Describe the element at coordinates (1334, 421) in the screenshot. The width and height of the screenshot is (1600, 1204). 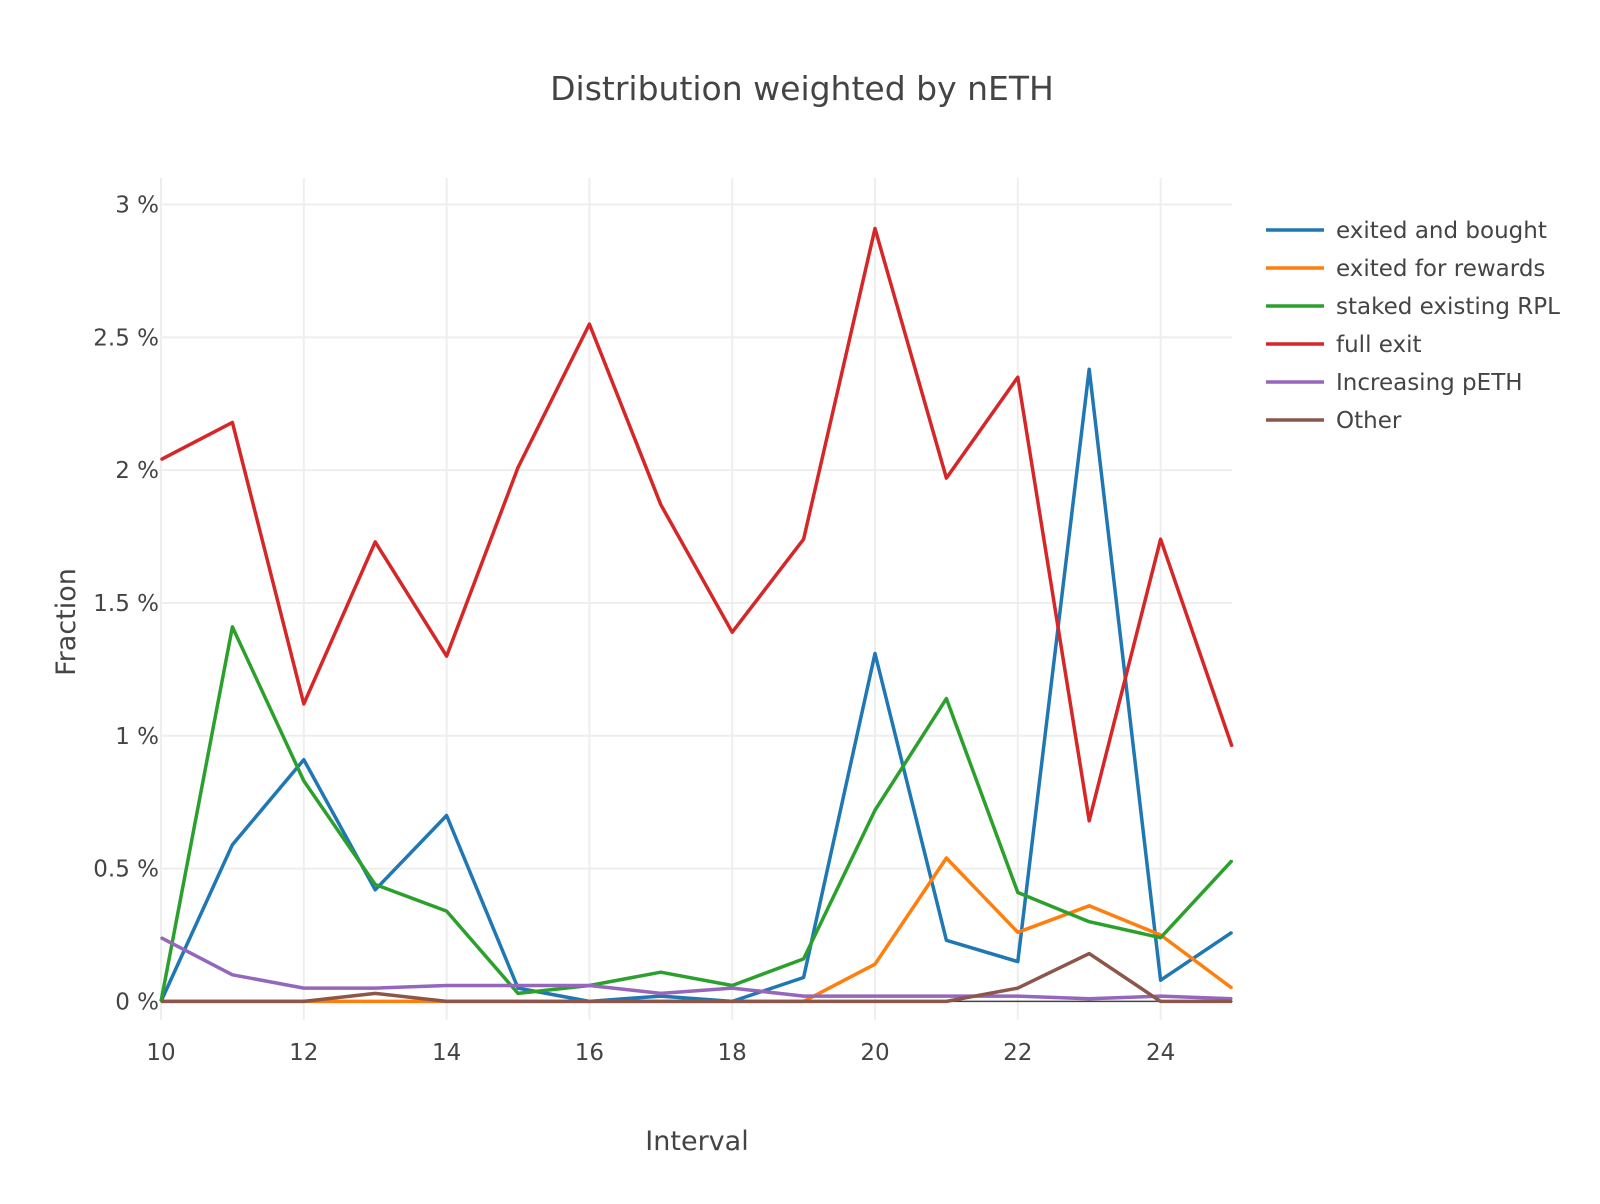
I see `legend-item: Other` at that location.